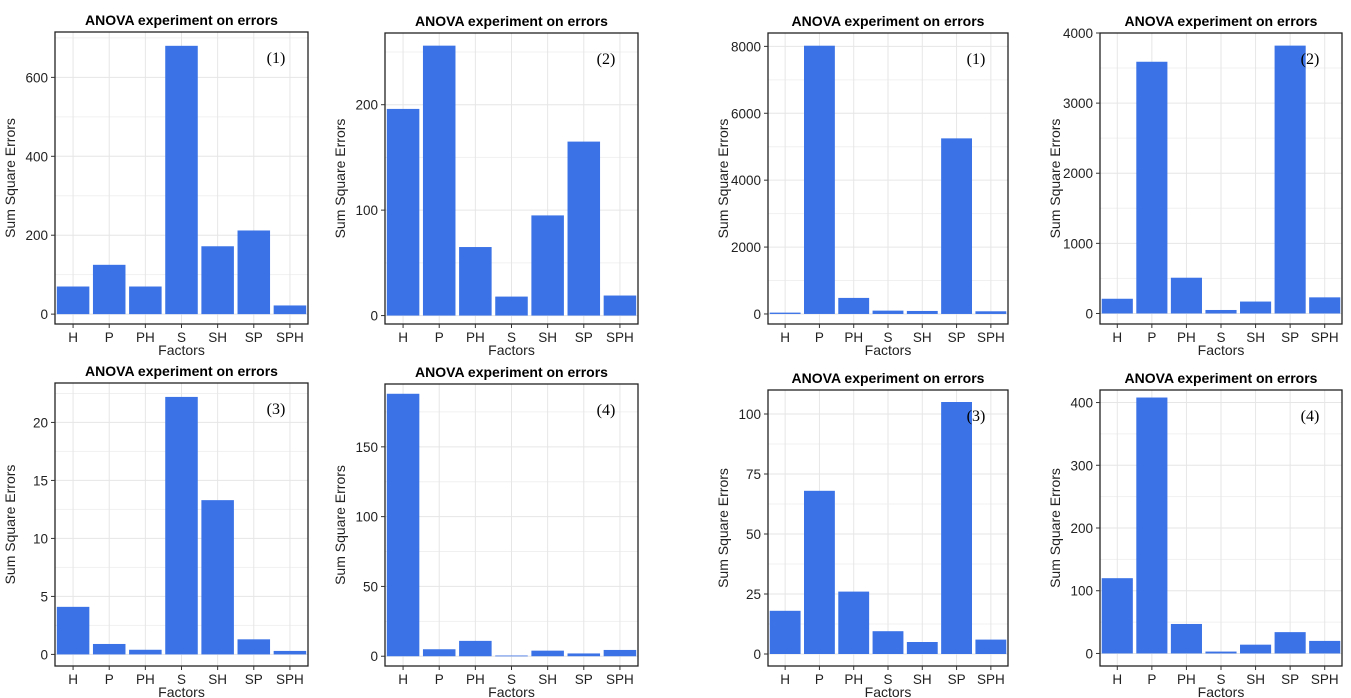 The height and width of the screenshot is (698, 1351). What do you see at coordinates (1310, 416) in the screenshot?
I see `panel-label: (4)` at bounding box center [1310, 416].